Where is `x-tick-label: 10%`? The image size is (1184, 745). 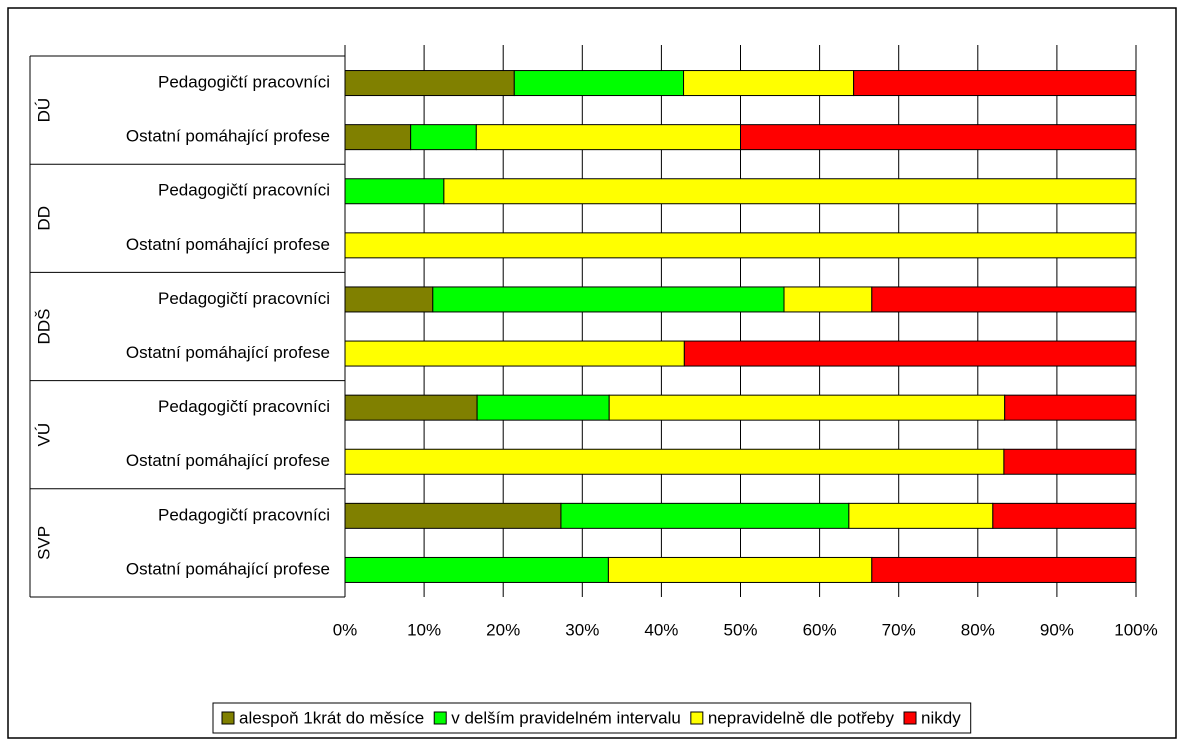
x-tick-label: 10% is located at coordinates (424, 629).